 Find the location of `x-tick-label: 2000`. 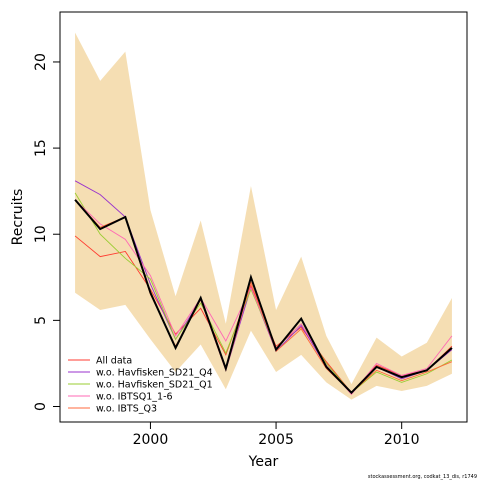

x-tick-label: 2000 is located at coordinates (151, 440).